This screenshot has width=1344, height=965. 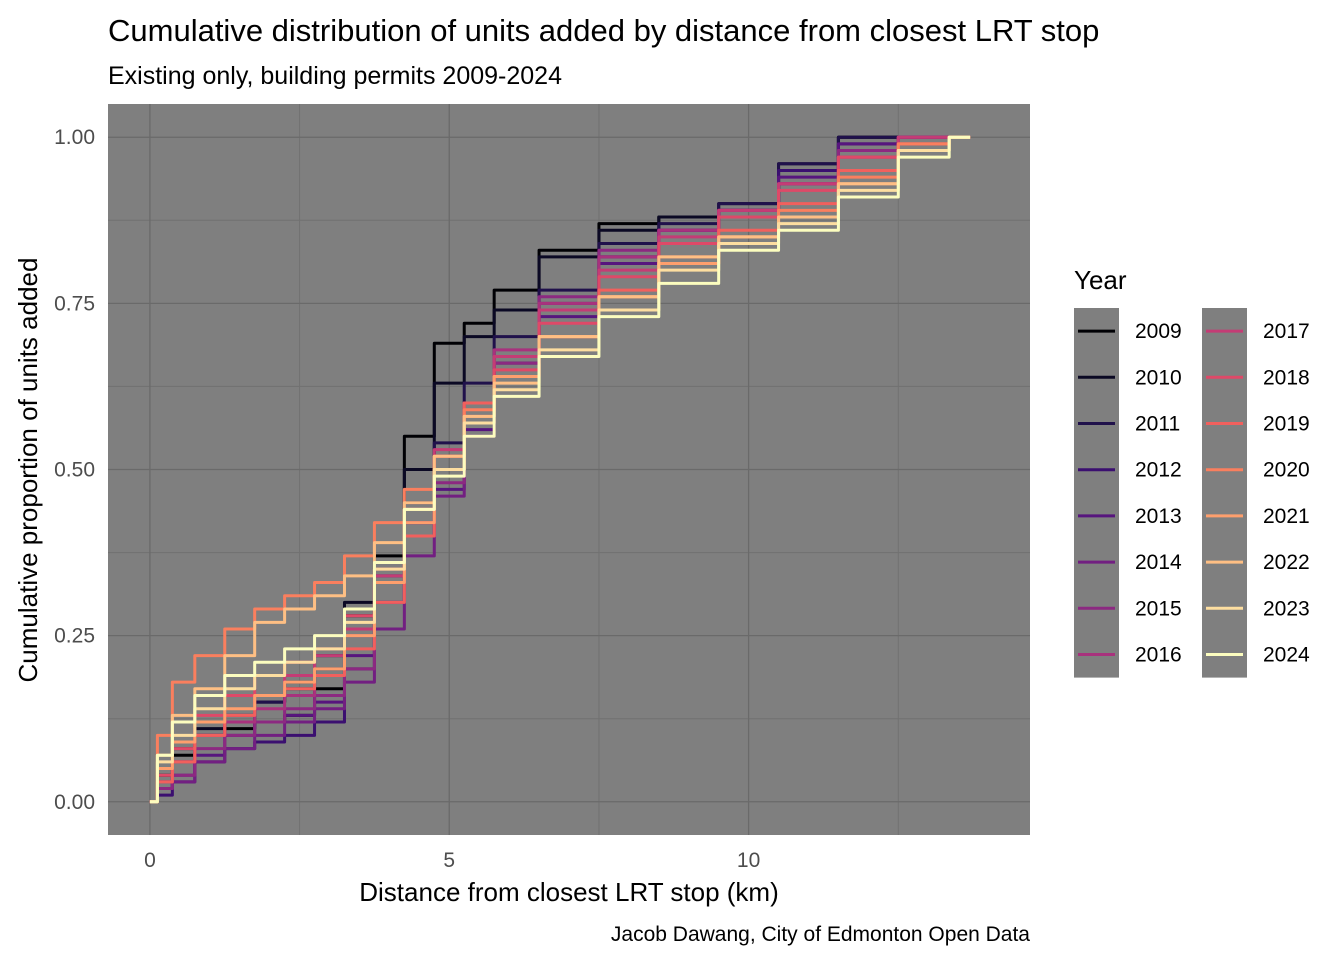 What do you see at coordinates (449, 860) in the screenshot?
I see `x-tick-label: 5` at bounding box center [449, 860].